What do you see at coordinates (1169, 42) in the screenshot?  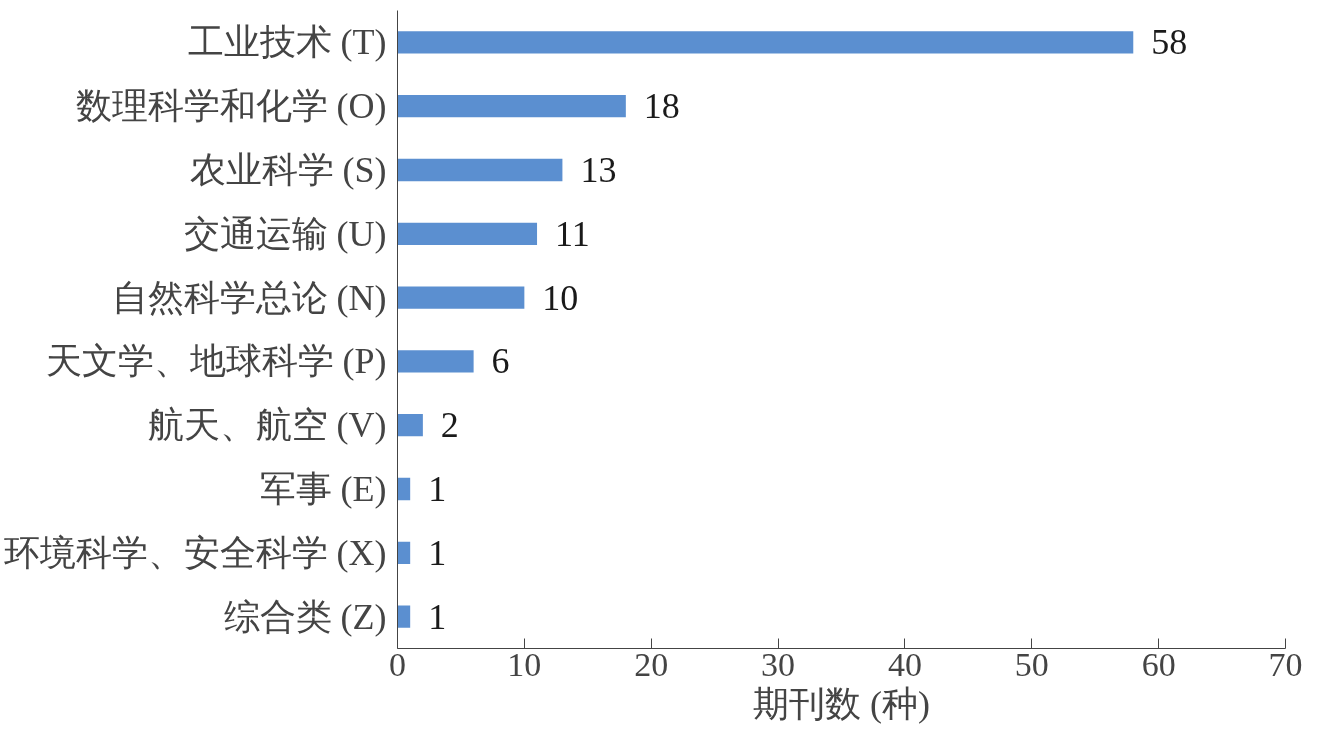 I see `data-label: 58` at bounding box center [1169, 42].